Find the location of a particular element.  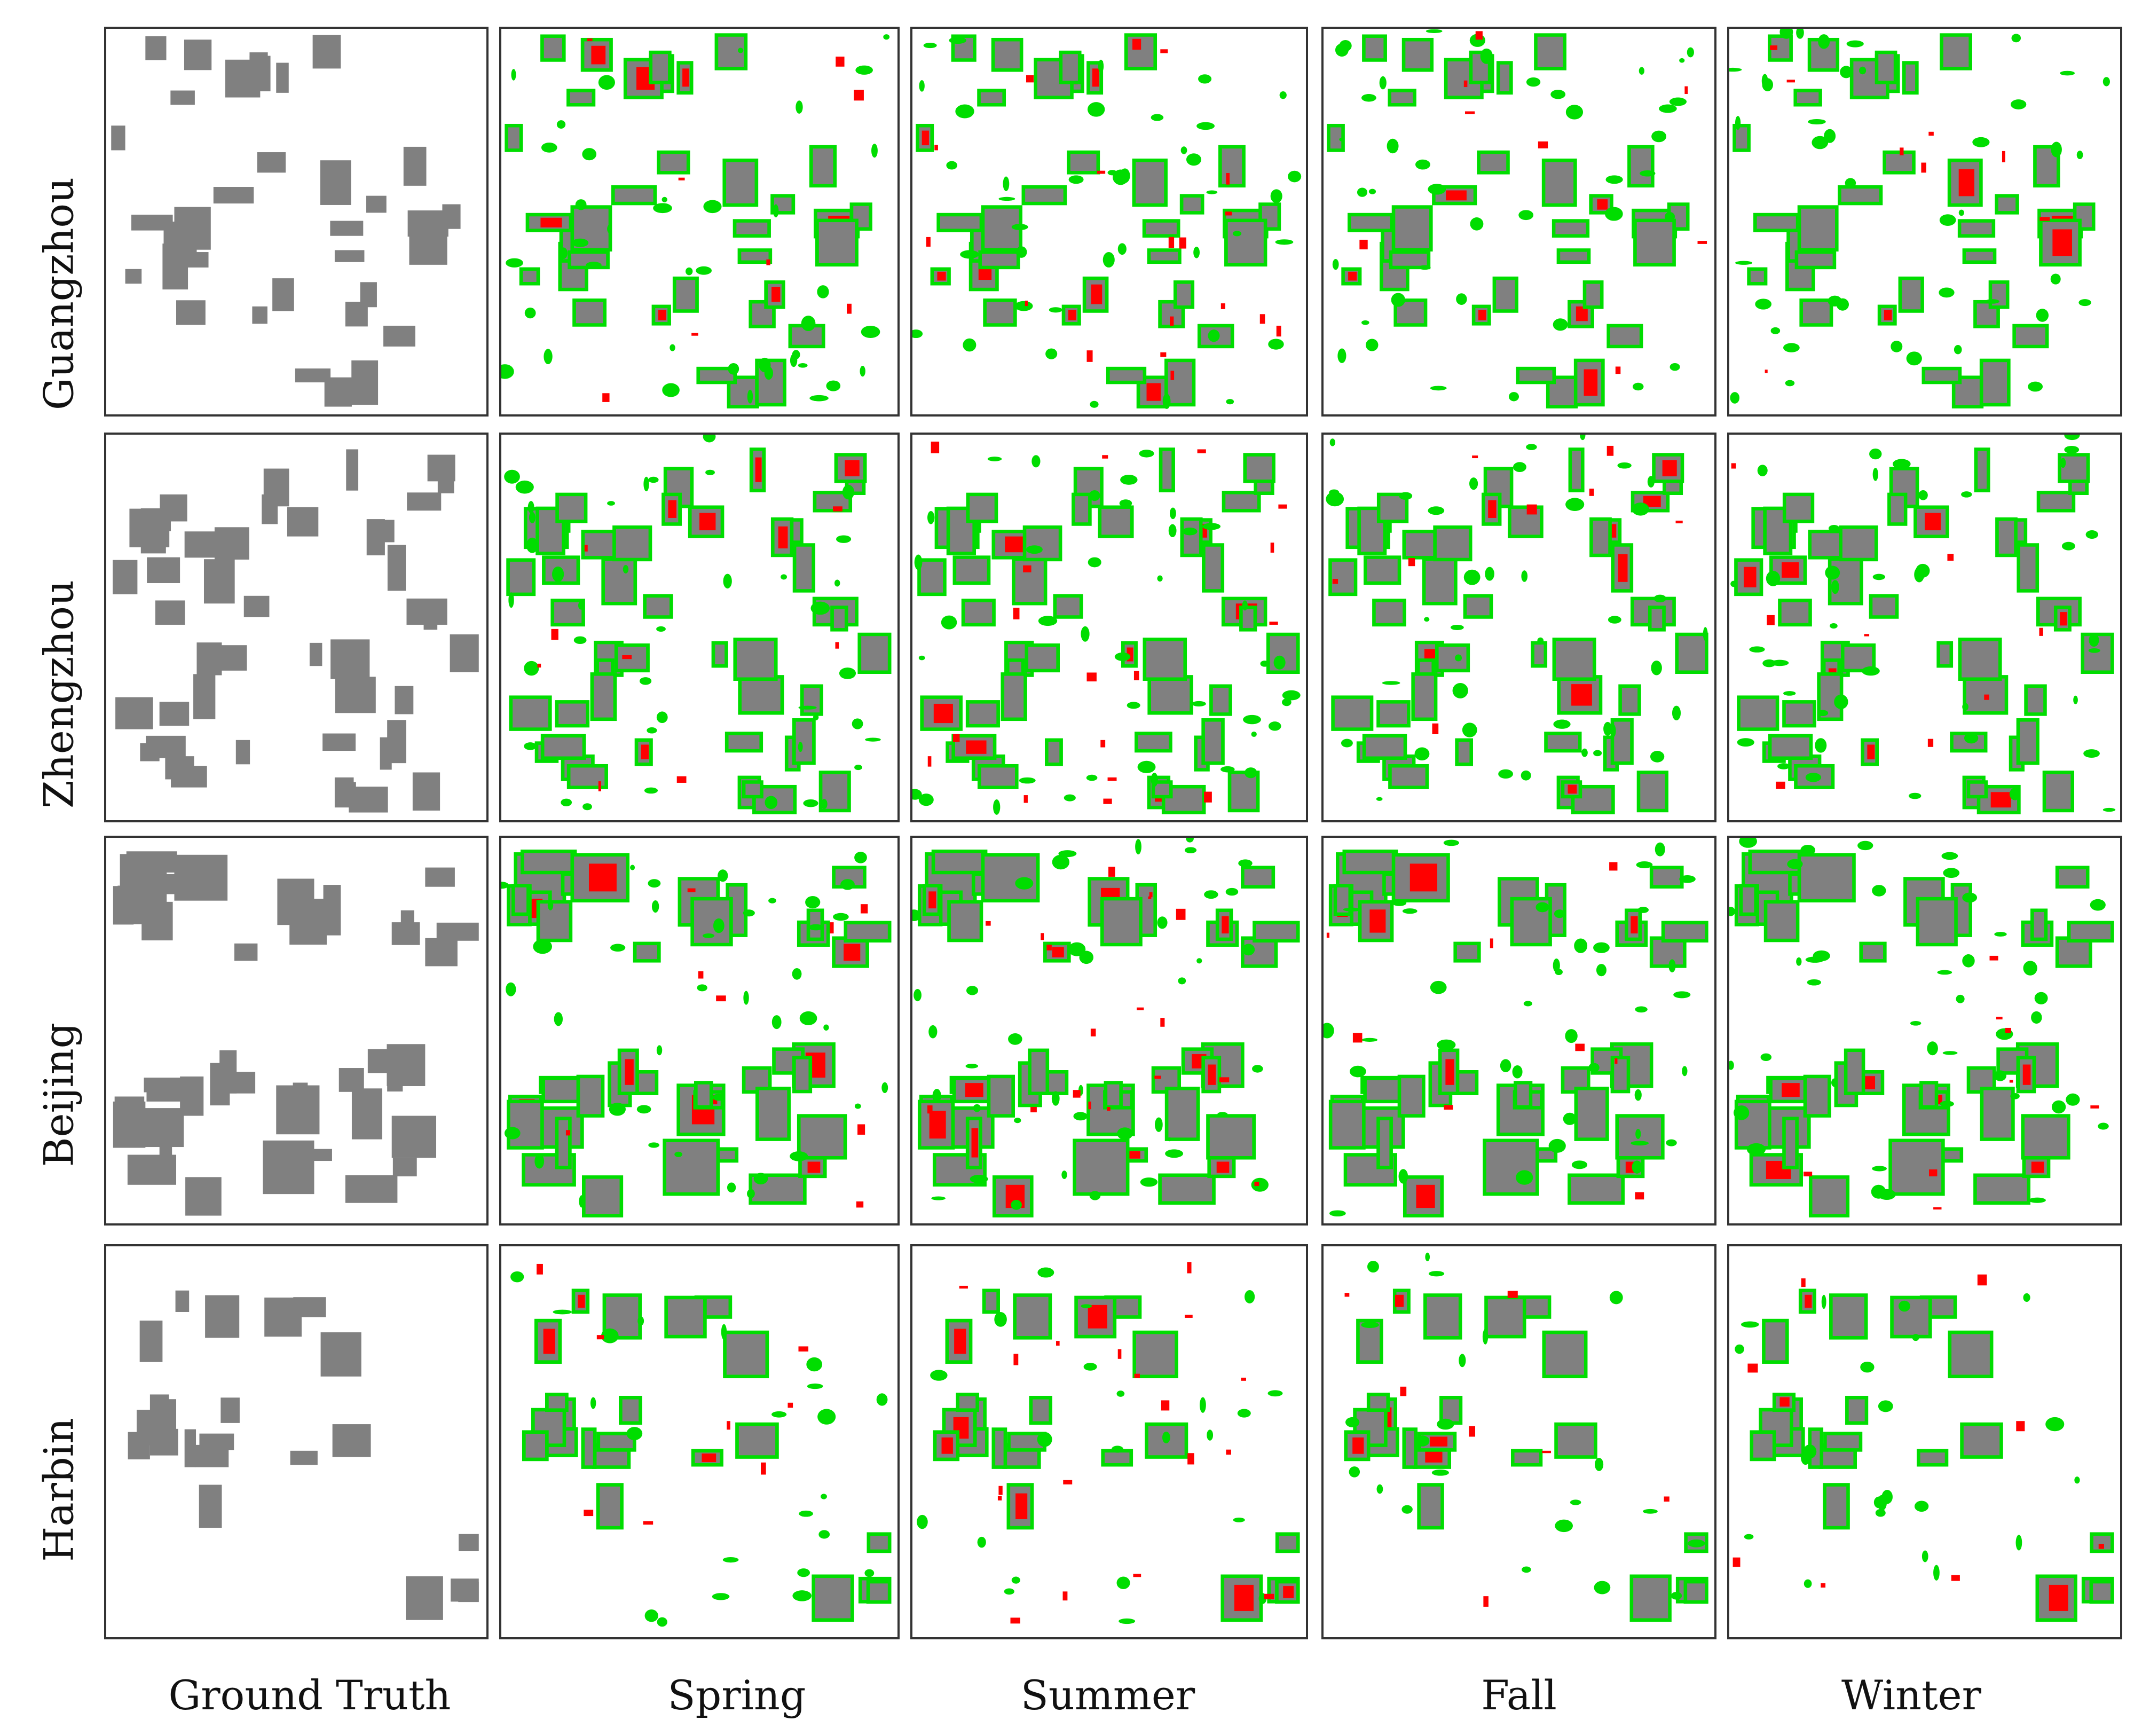

map-panel-zhengzhou-ground-truth is located at coordinates (297, 627).